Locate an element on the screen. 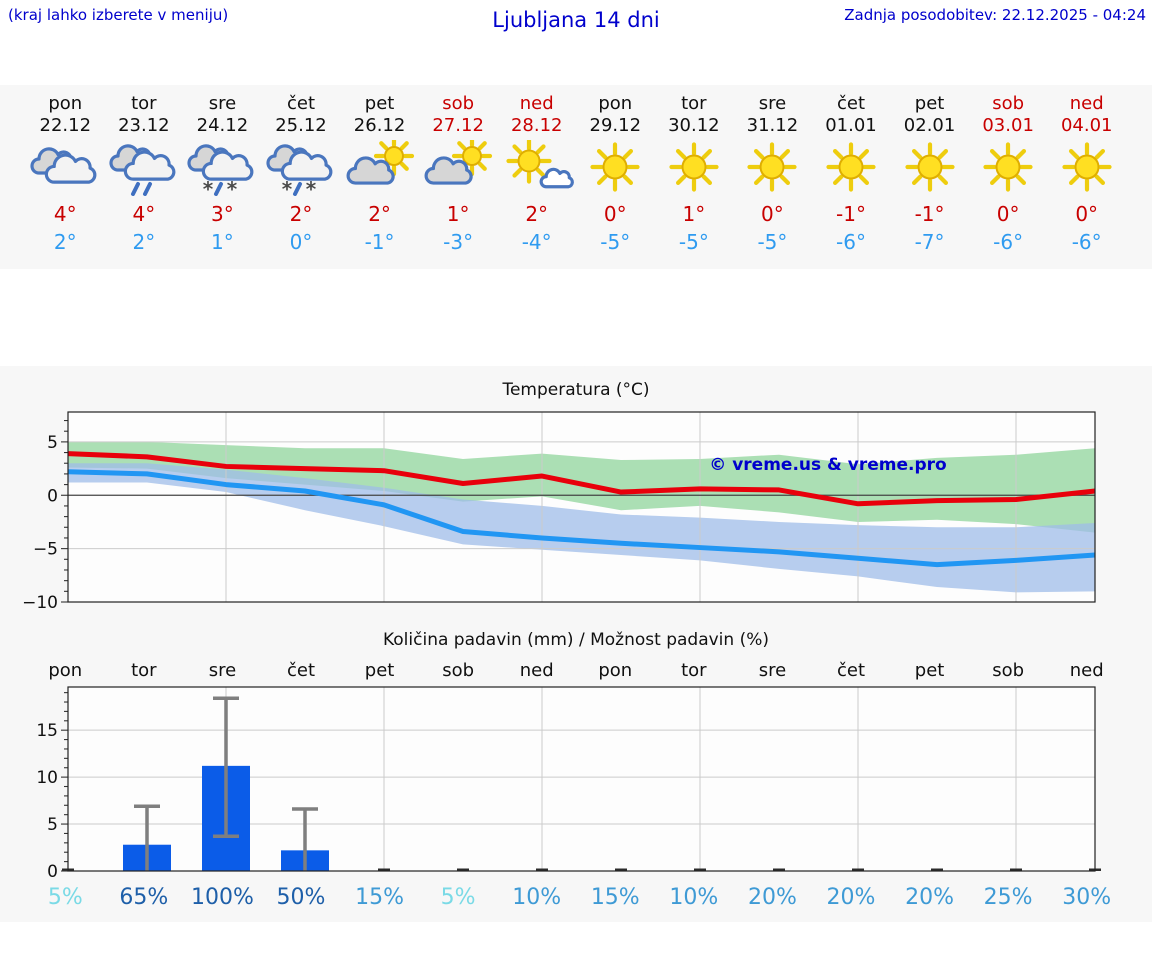 This screenshot has height=975, width=1152. day-cell: sre 31.12 0° -5° is located at coordinates (772, 174).